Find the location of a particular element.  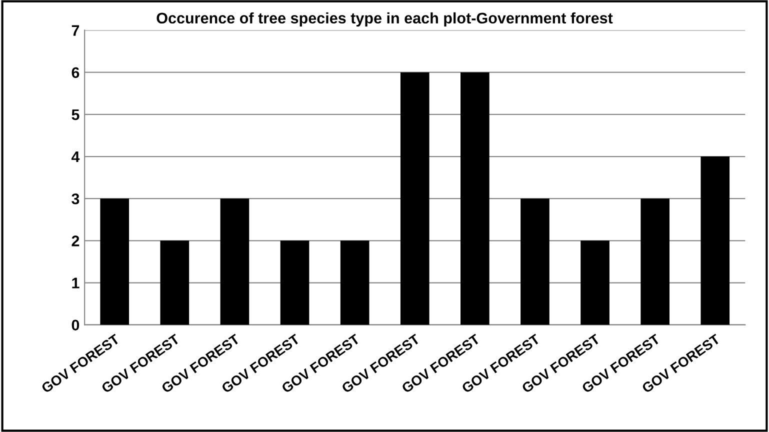

y-tick-label: 1 is located at coordinates (76, 283).